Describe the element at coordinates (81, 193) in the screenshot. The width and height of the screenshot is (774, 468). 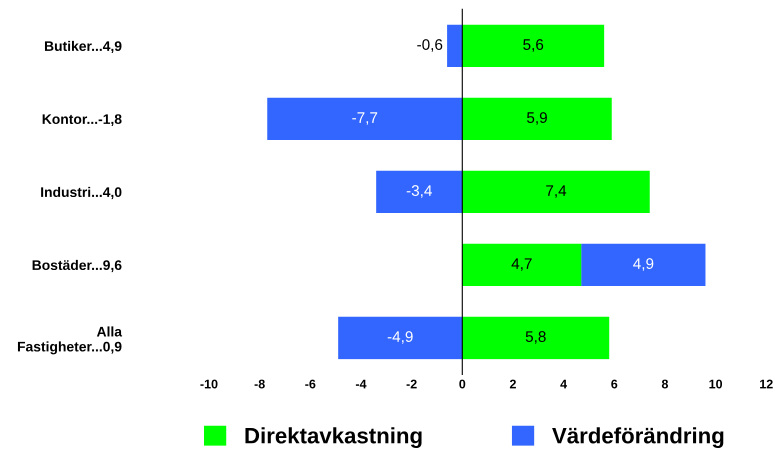
I see `y-tick-label: Industri...4,0` at that location.